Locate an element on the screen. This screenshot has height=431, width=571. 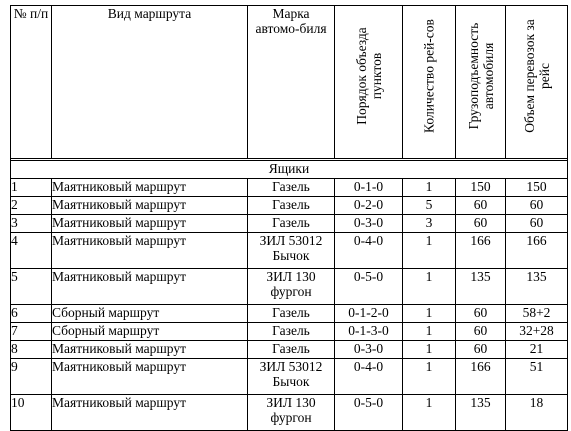
order-cell: 0-1-0 is located at coordinates (368, 187).